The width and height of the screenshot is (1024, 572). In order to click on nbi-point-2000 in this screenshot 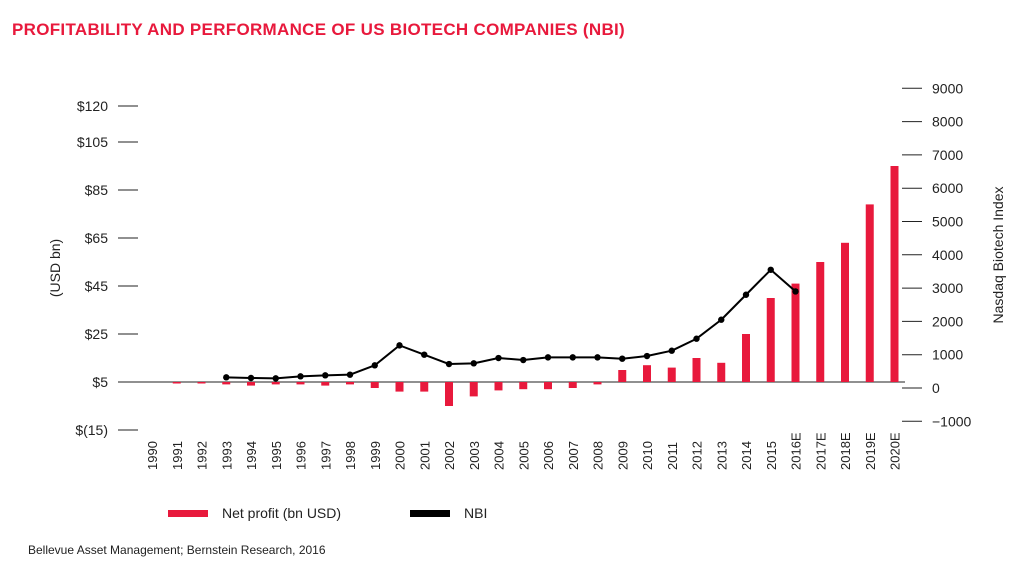, I will do `click(399, 345)`.